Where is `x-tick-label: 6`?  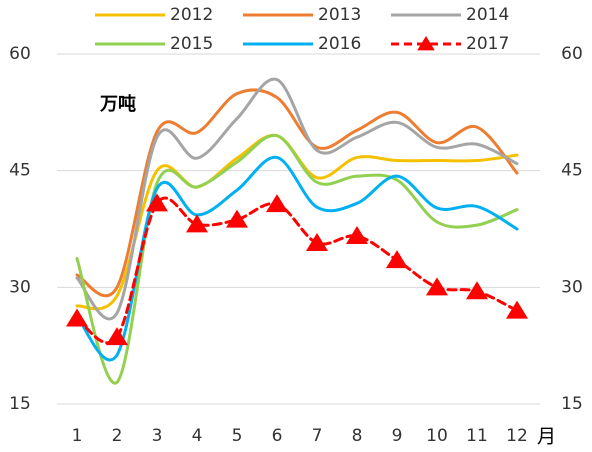
x-tick-label: 6 is located at coordinates (277, 436).